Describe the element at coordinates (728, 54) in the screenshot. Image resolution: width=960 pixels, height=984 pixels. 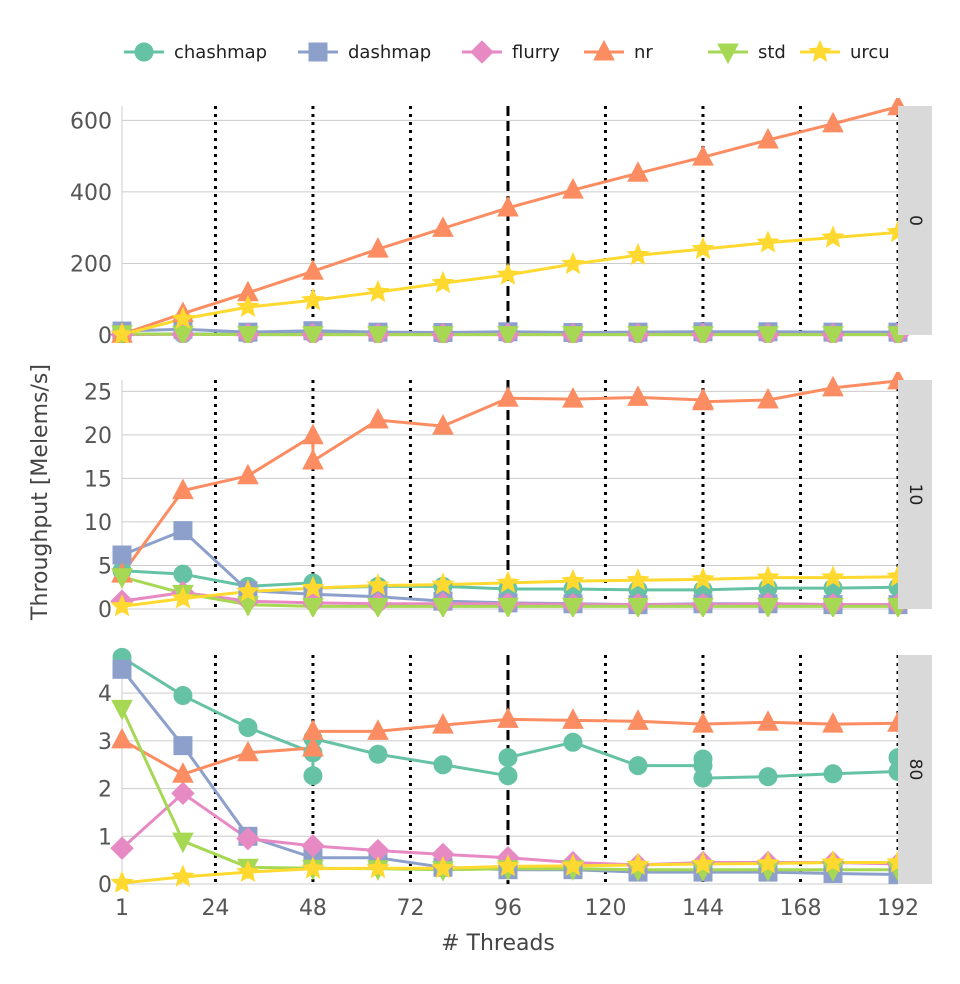
I see `legend-marker-std` at that location.